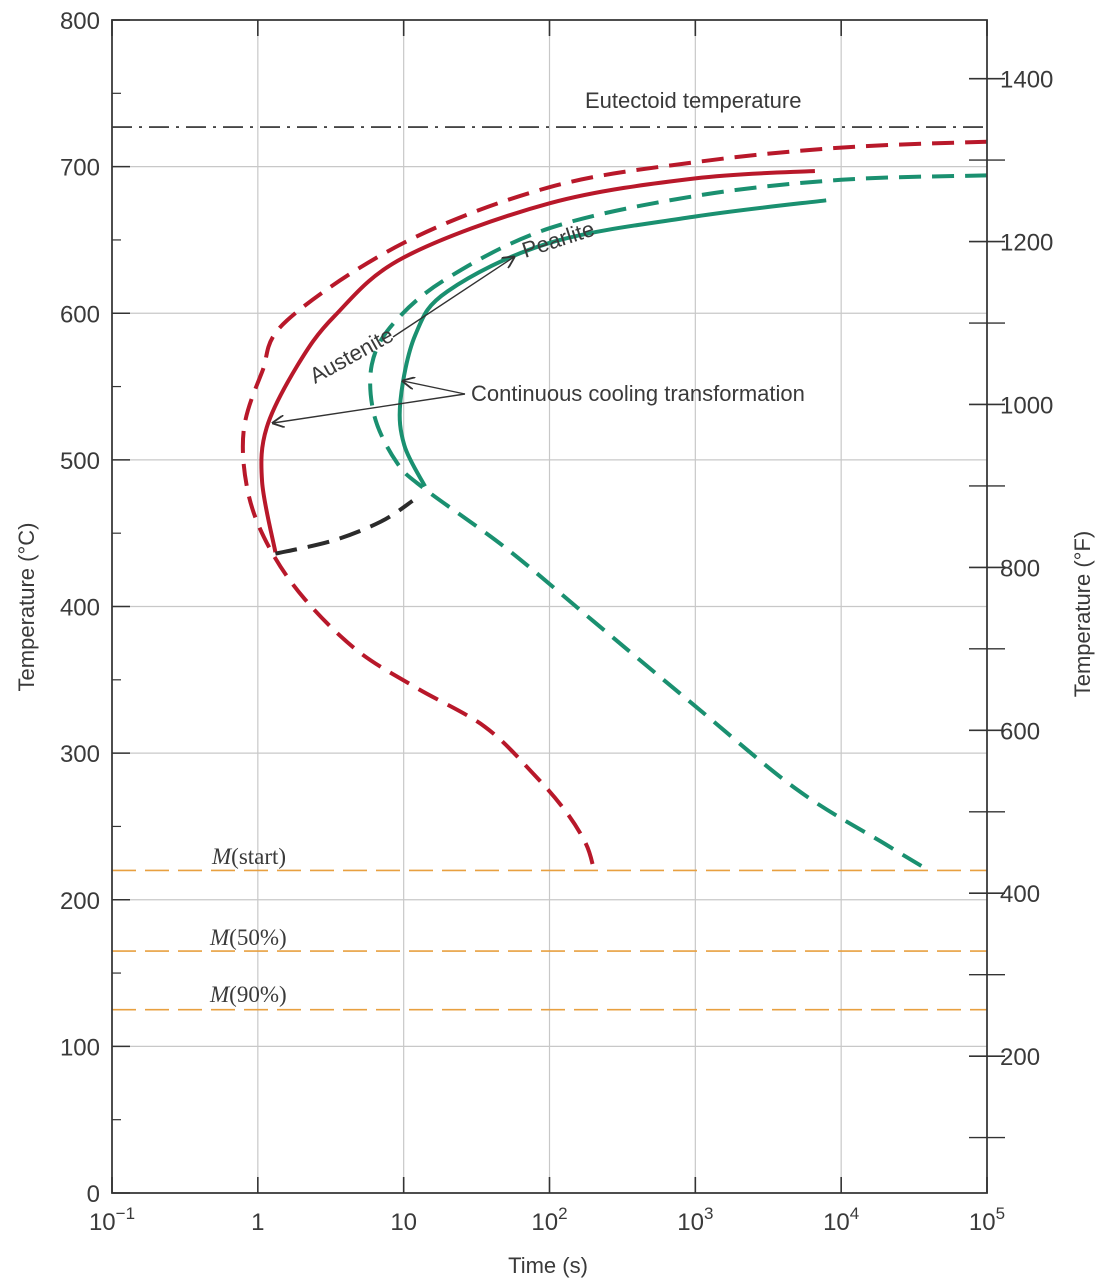 The height and width of the screenshot is (1282, 1099). I want to click on y2-tick-label: 1400, so click(1026, 80).